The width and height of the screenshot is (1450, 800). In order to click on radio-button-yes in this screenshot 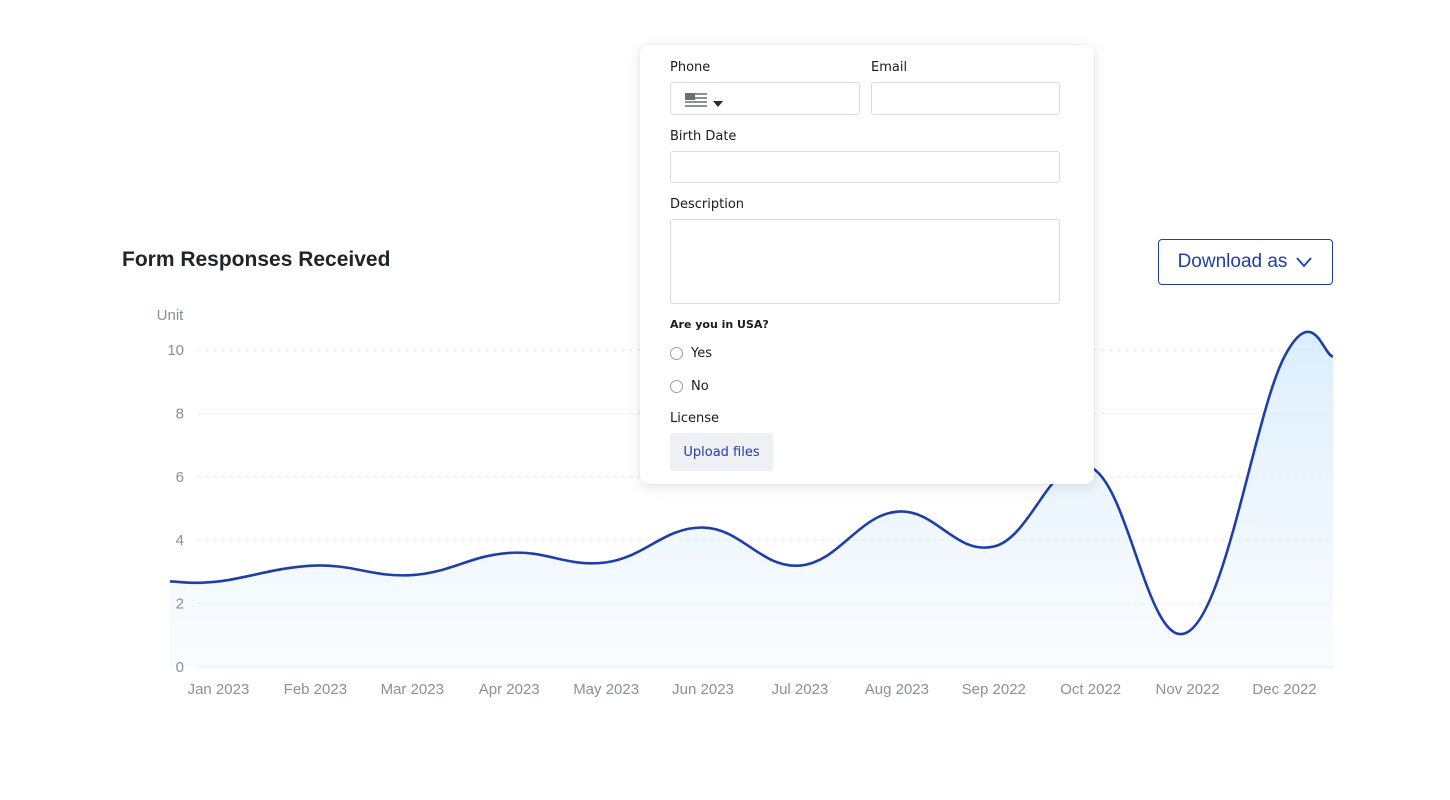, I will do `click(676, 353)`.